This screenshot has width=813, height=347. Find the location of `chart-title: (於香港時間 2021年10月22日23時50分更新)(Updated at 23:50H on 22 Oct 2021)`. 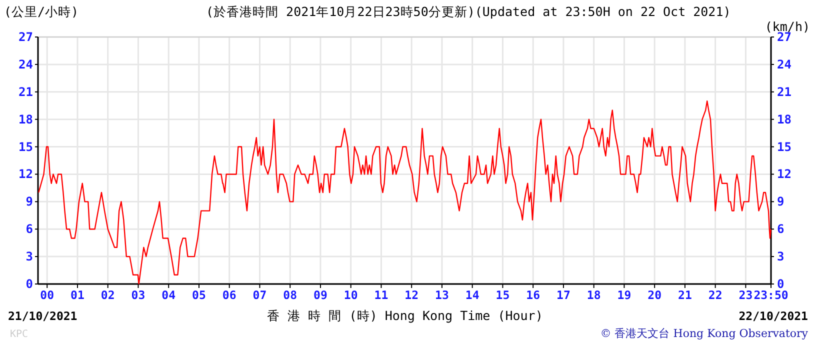

chart-title: (於香港時間 2021年10月22日23時50分更新)(Updated at 23:50H on 22 Oct 2021) is located at coordinates (468, 11).